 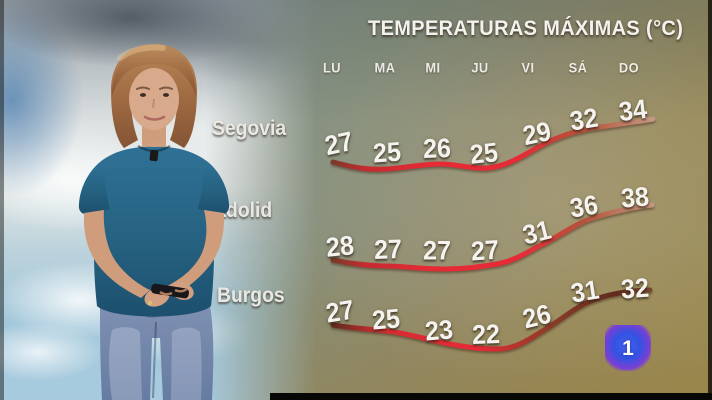 I want to click on chart-title: TEMPERATURAS MÁXIMAS (°C), so click(x=526, y=28).